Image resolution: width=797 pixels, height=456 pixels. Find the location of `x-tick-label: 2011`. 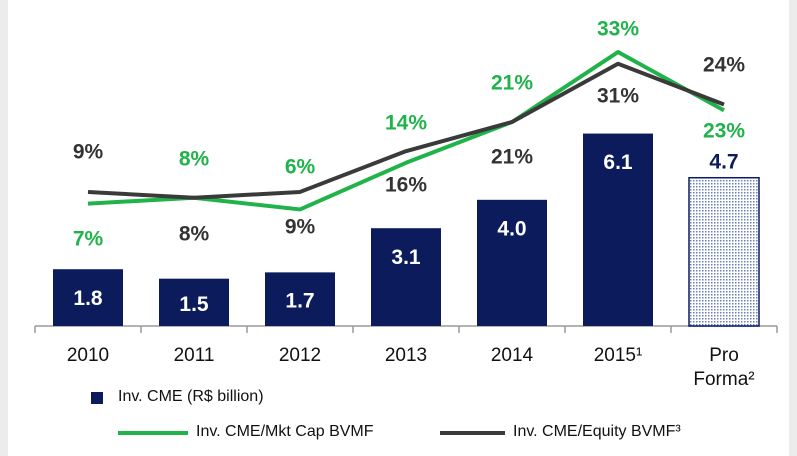

x-tick-label: 2011 is located at coordinates (194, 356).